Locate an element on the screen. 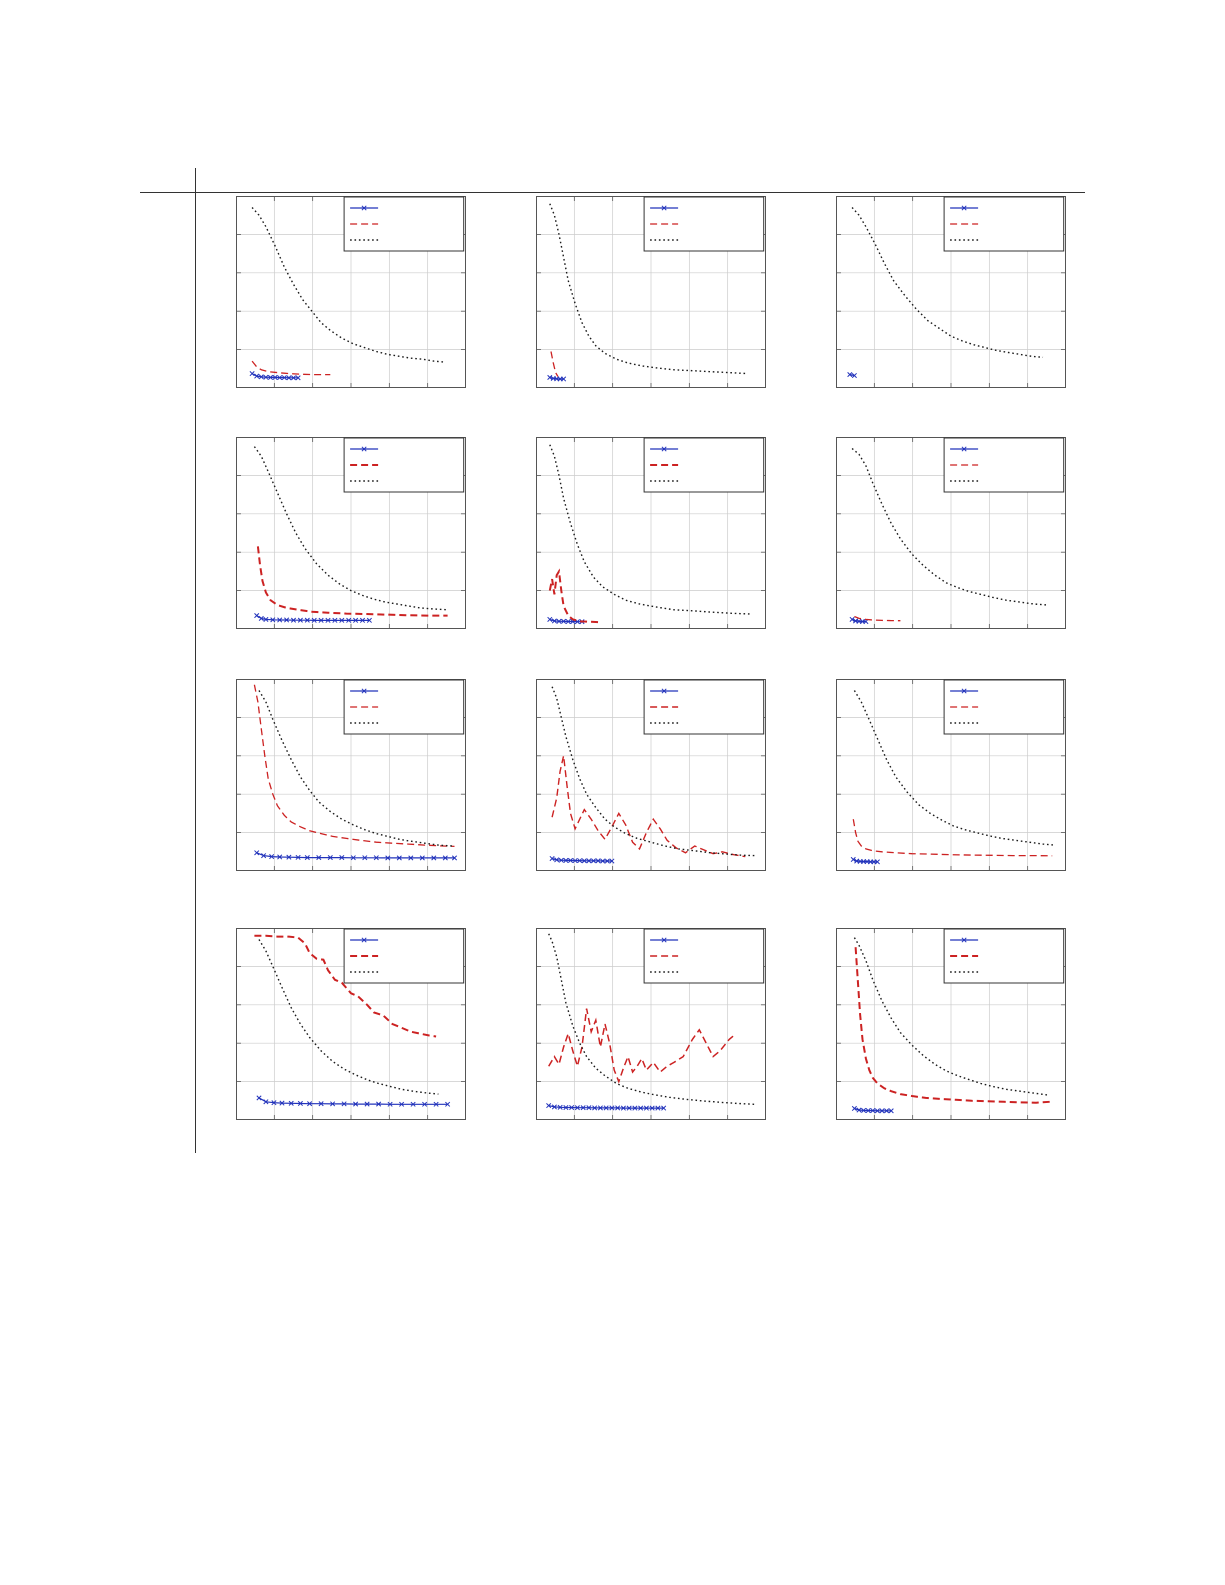 The height and width of the screenshot is (1585, 1225). header-rule is located at coordinates (612, 192).